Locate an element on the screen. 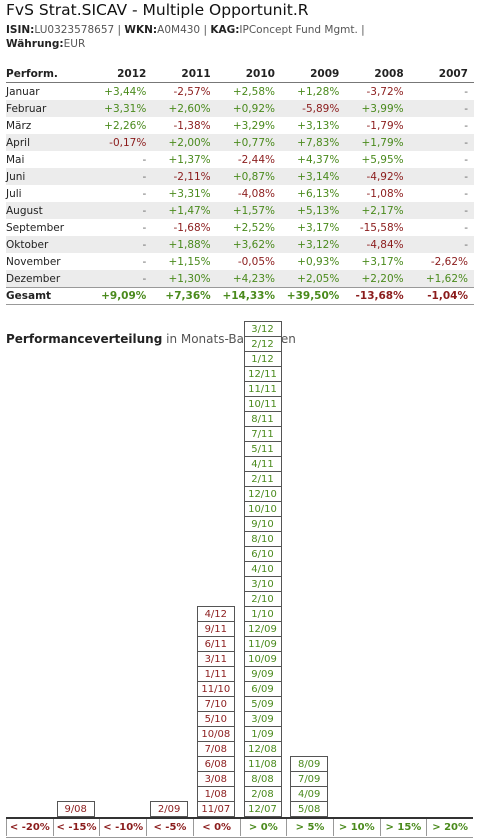  performance-cell: +2,17% is located at coordinates (377, 210).